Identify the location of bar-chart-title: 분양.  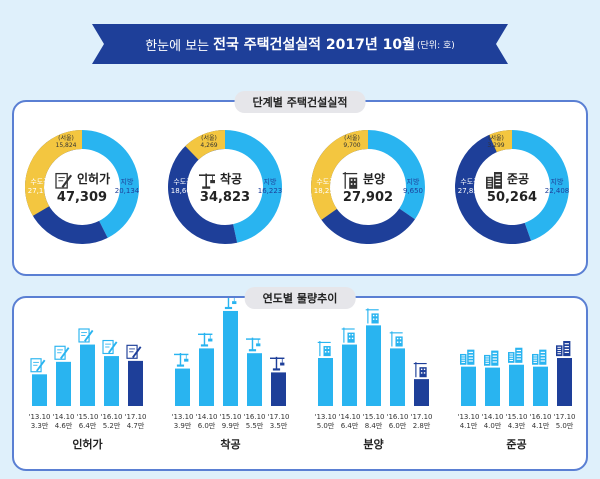
(373, 444).